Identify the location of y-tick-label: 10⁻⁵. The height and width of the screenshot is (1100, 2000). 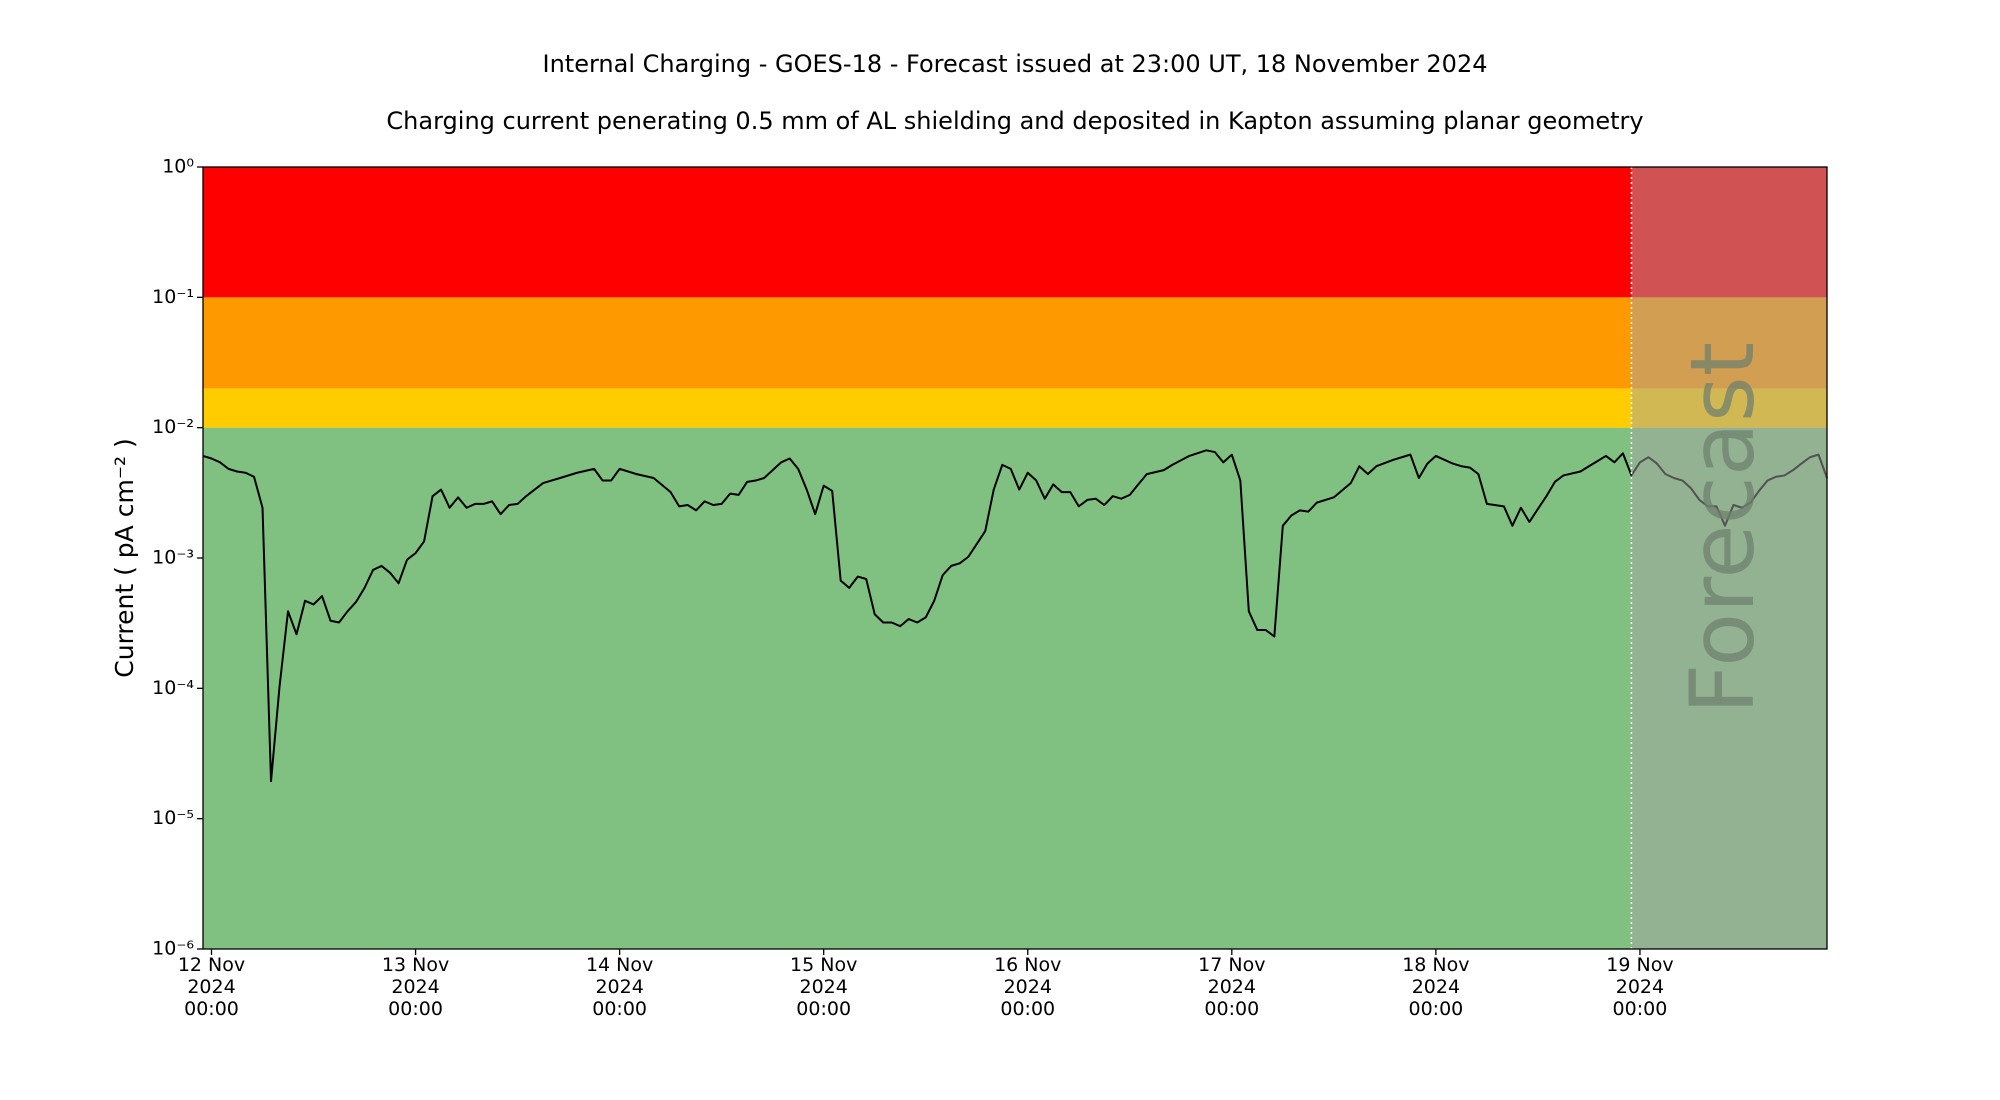
(173, 818).